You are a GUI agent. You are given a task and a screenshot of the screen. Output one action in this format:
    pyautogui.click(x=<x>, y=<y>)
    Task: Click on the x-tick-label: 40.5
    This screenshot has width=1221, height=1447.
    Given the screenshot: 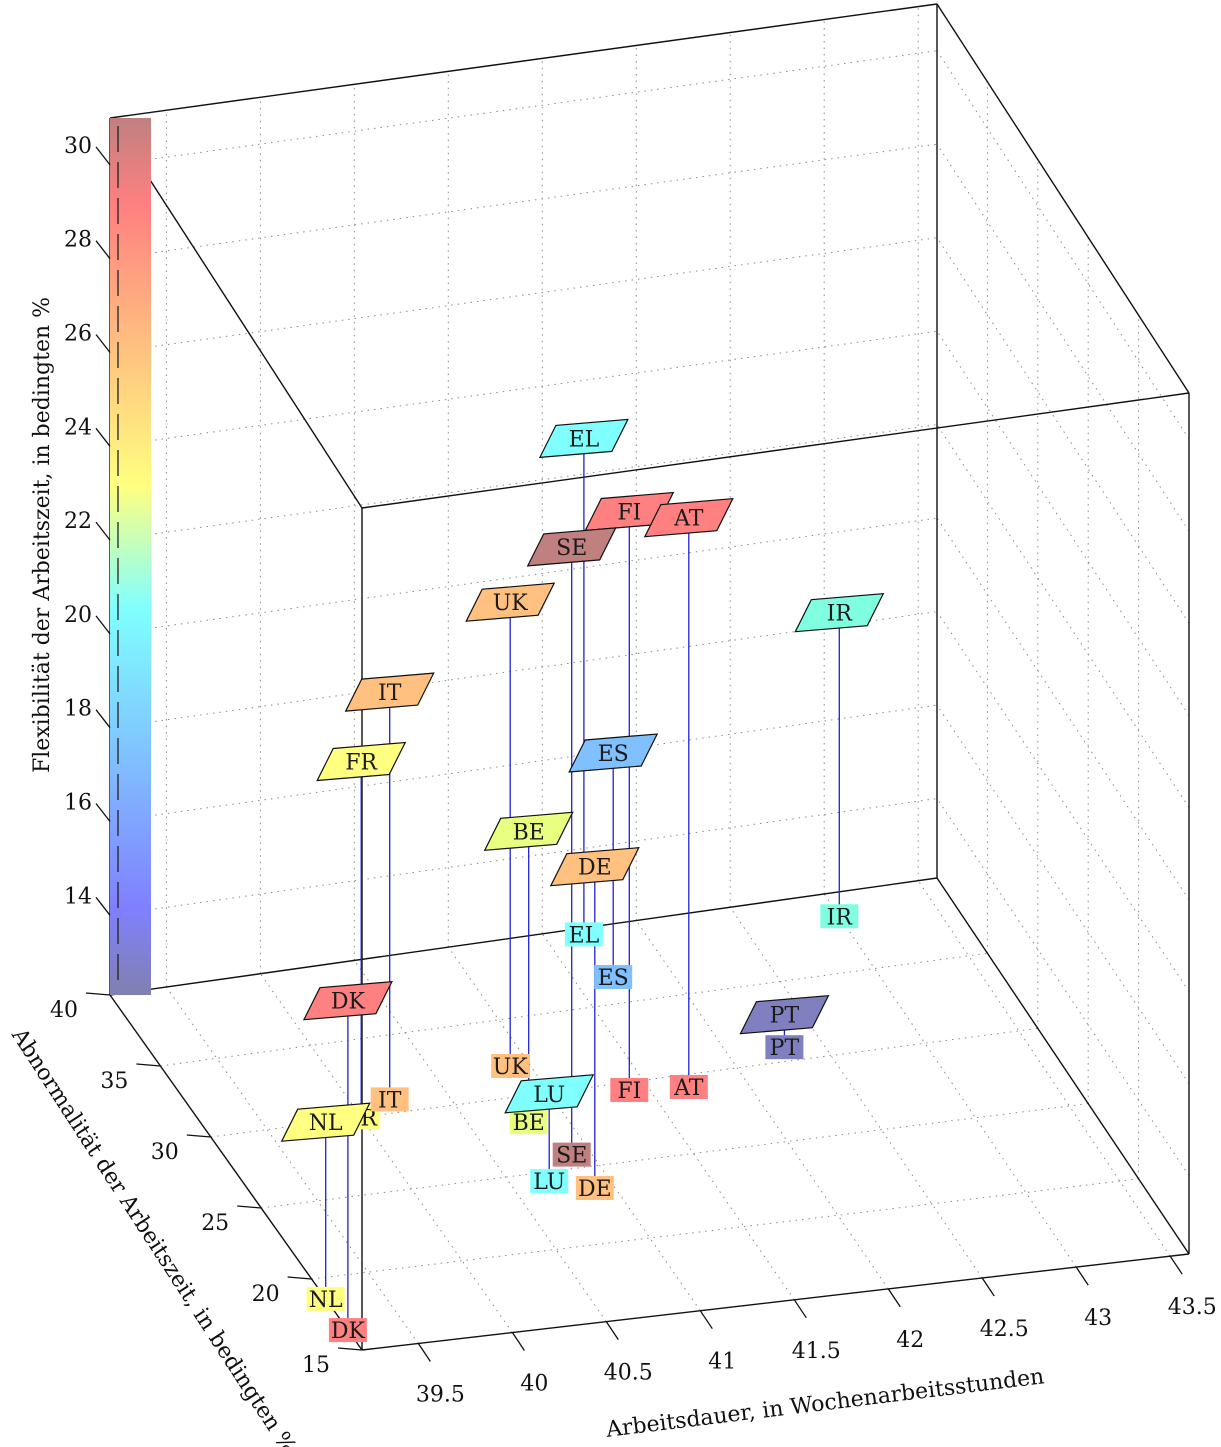 What is the action you would take?
    pyautogui.click(x=628, y=1373)
    